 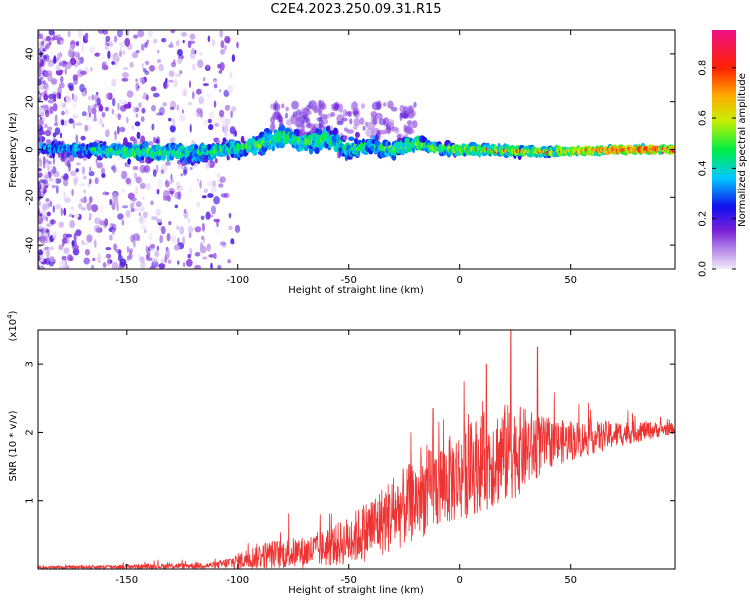 I want to click on snr-y-label: SNR (10 * v/v), so click(x=13, y=445).